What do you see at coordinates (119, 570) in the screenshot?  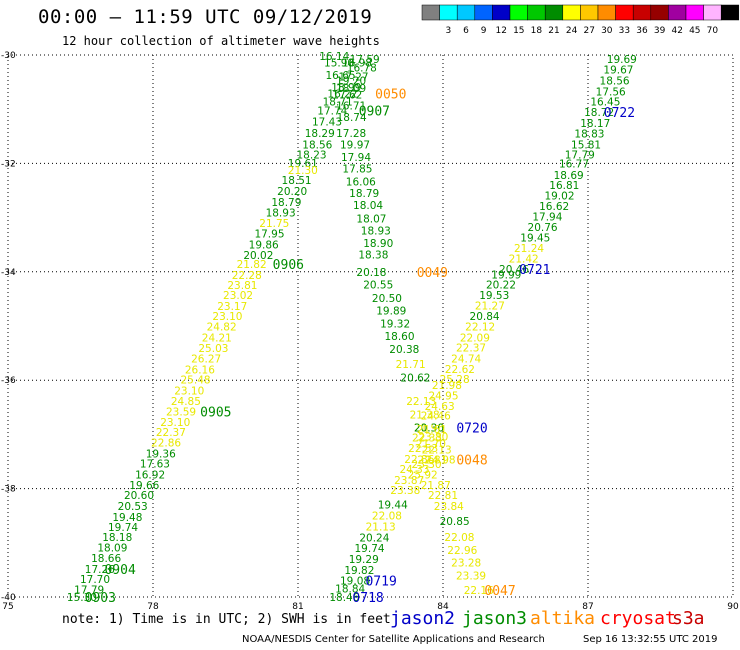 I see `pass-time-label: 0904` at bounding box center [119, 570].